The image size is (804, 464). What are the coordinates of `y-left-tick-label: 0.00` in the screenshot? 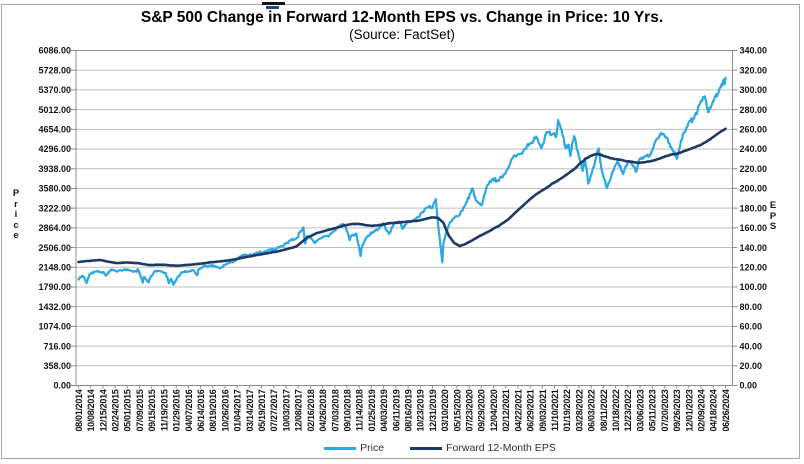 It's located at (62, 386).